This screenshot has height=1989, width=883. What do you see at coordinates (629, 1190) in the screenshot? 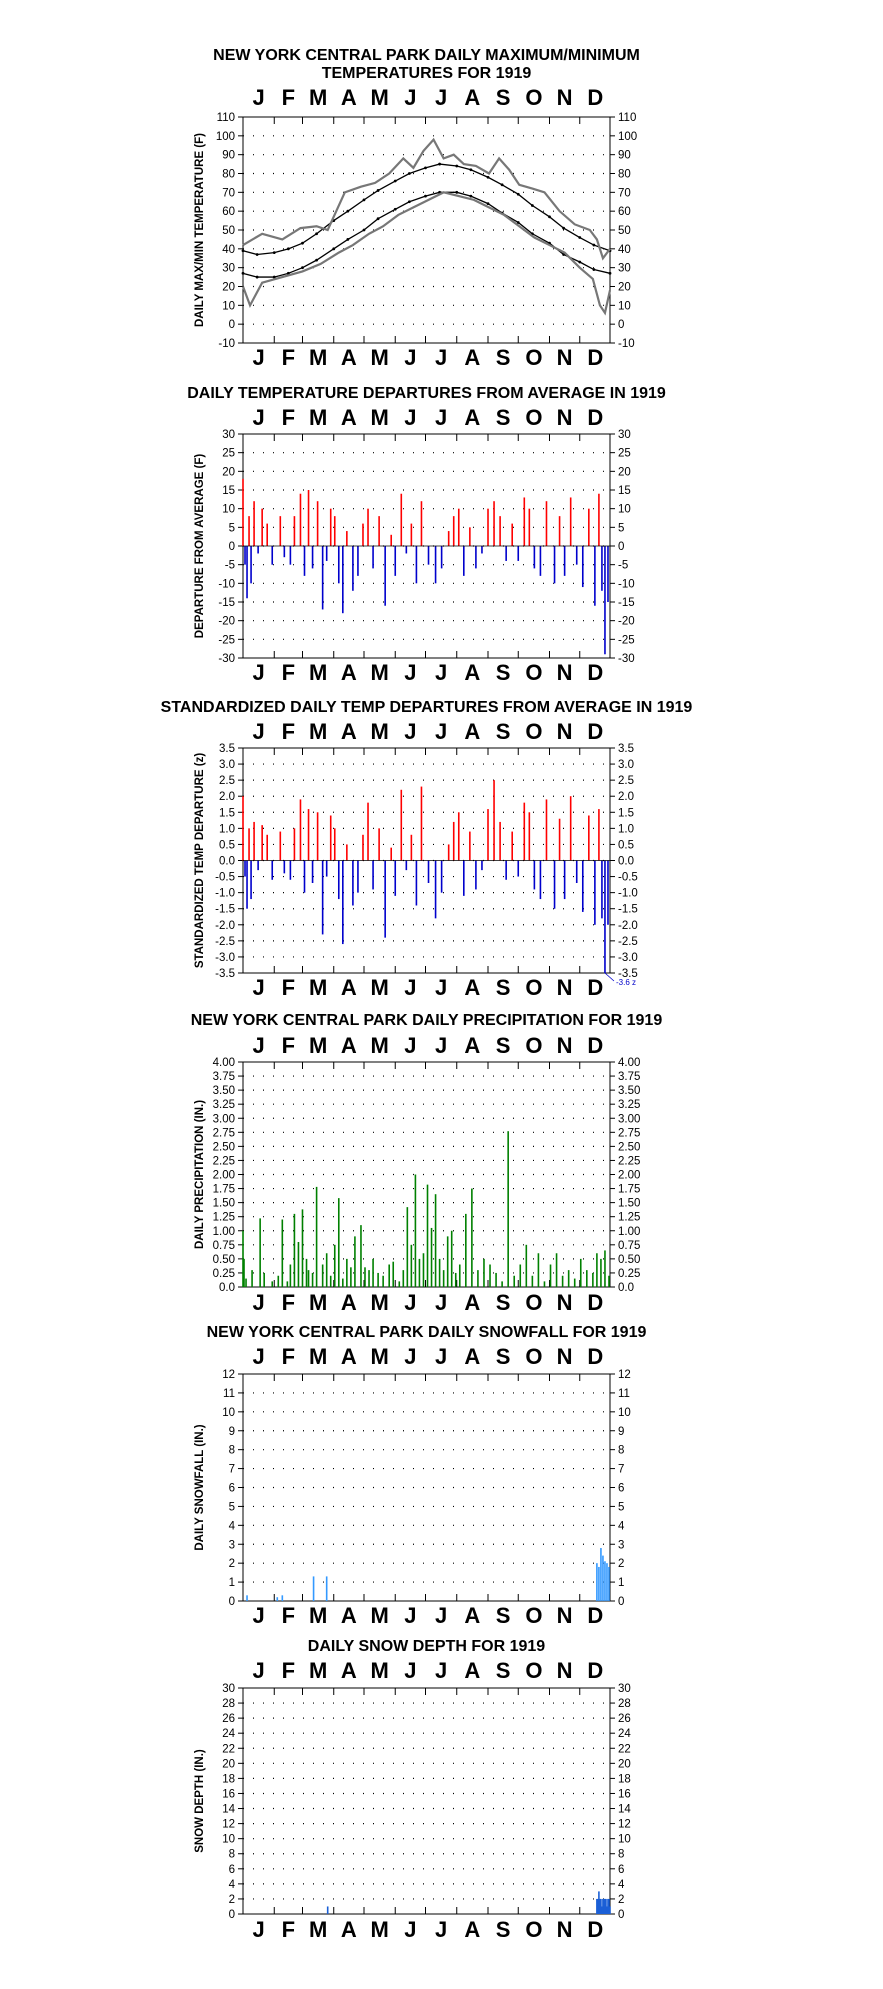
I see `y-tick-label-right: 1.75` at bounding box center [629, 1190].